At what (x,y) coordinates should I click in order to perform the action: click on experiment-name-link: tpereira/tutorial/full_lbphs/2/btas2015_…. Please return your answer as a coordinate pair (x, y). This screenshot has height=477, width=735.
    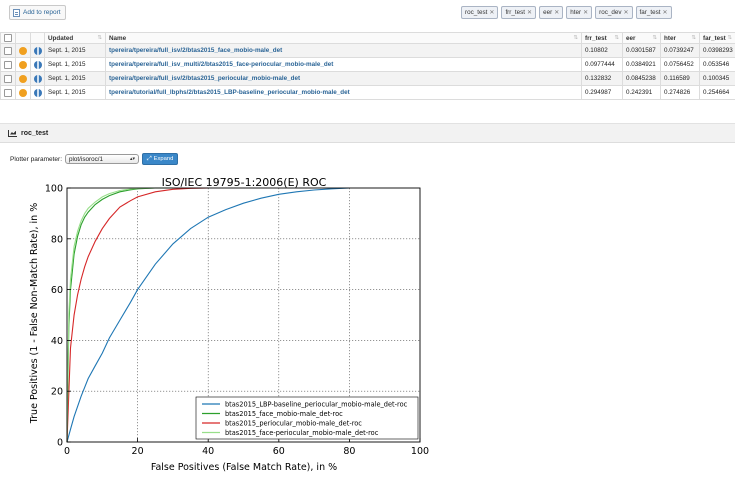
    Looking at the image, I should click on (343, 92).